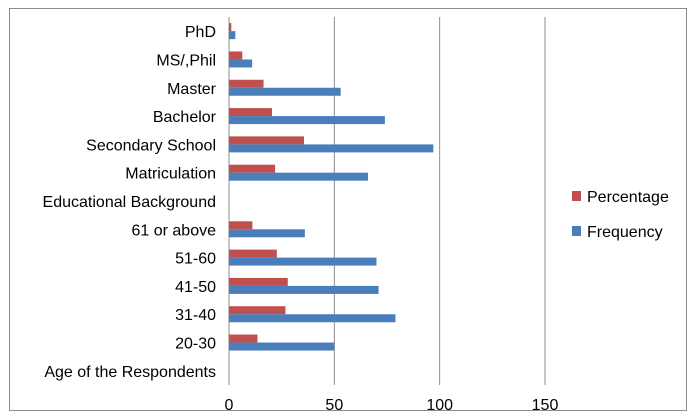 This screenshot has height=415, width=696. Describe the element at coordinates (195, 287) in the screenshot. I see `category-label: 41-50` at that location.